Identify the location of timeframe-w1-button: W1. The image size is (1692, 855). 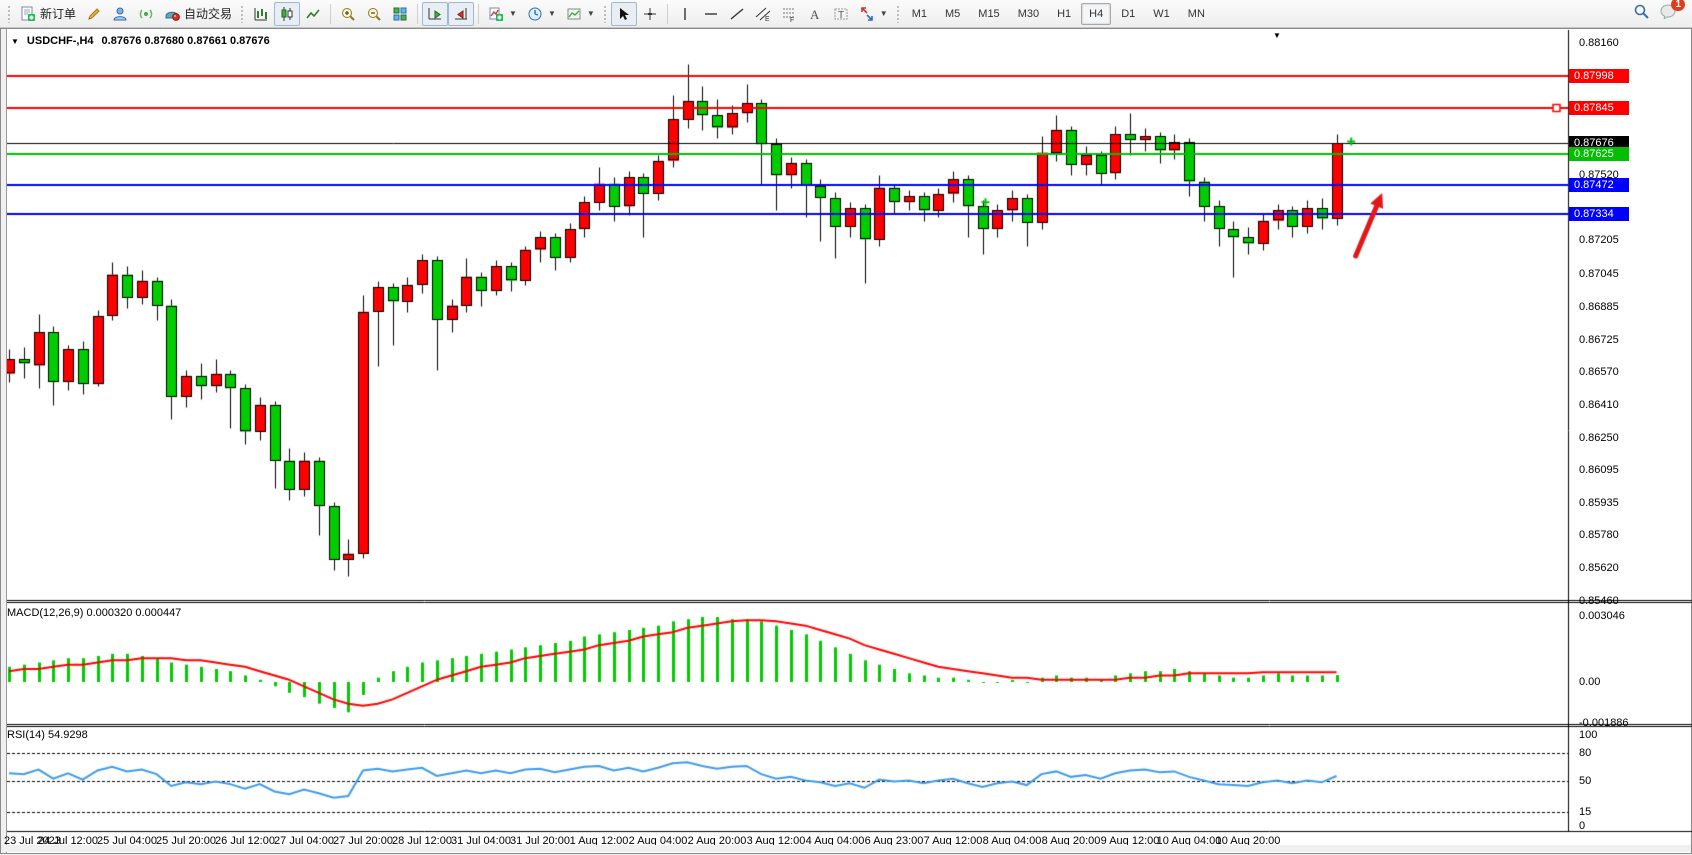
(1161, 13).